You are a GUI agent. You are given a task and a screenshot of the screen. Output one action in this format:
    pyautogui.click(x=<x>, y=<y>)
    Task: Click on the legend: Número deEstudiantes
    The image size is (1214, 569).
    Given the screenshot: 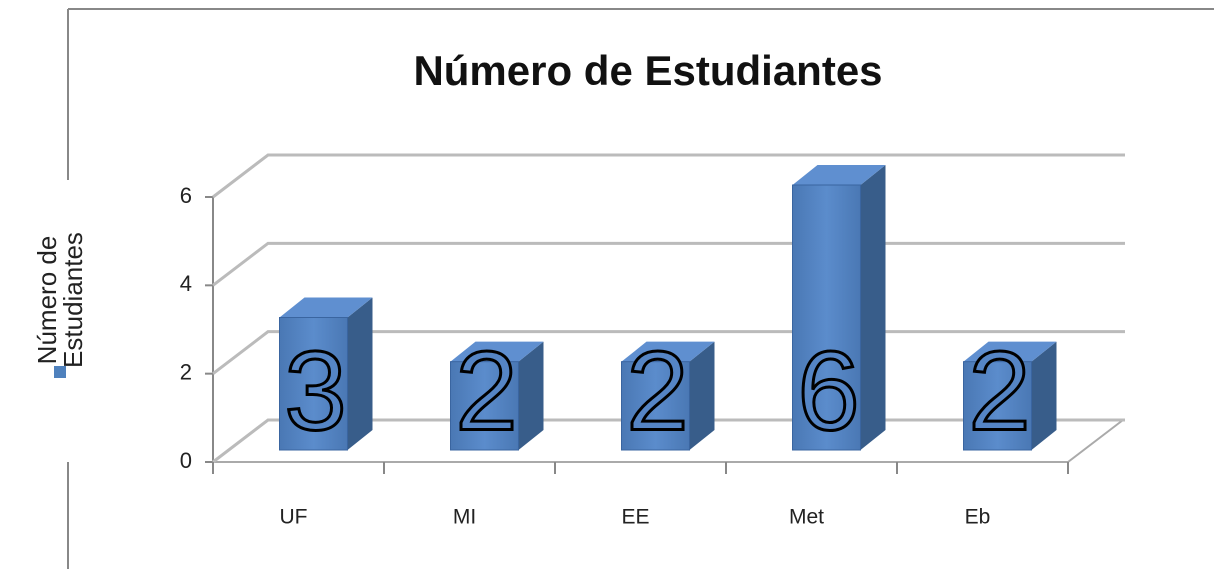 What is the action you would take?
    pyautogui.click(x=60, y=305)
    